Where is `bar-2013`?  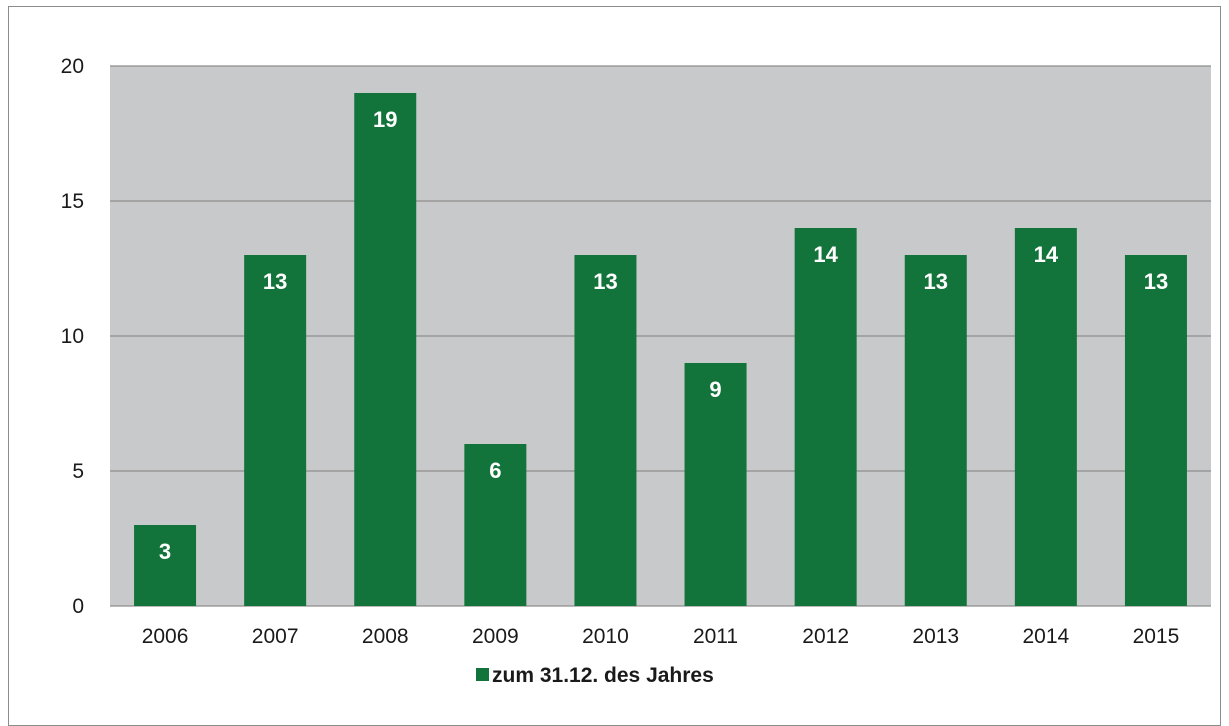
bar-2013 is located at coordinates (935, 430).